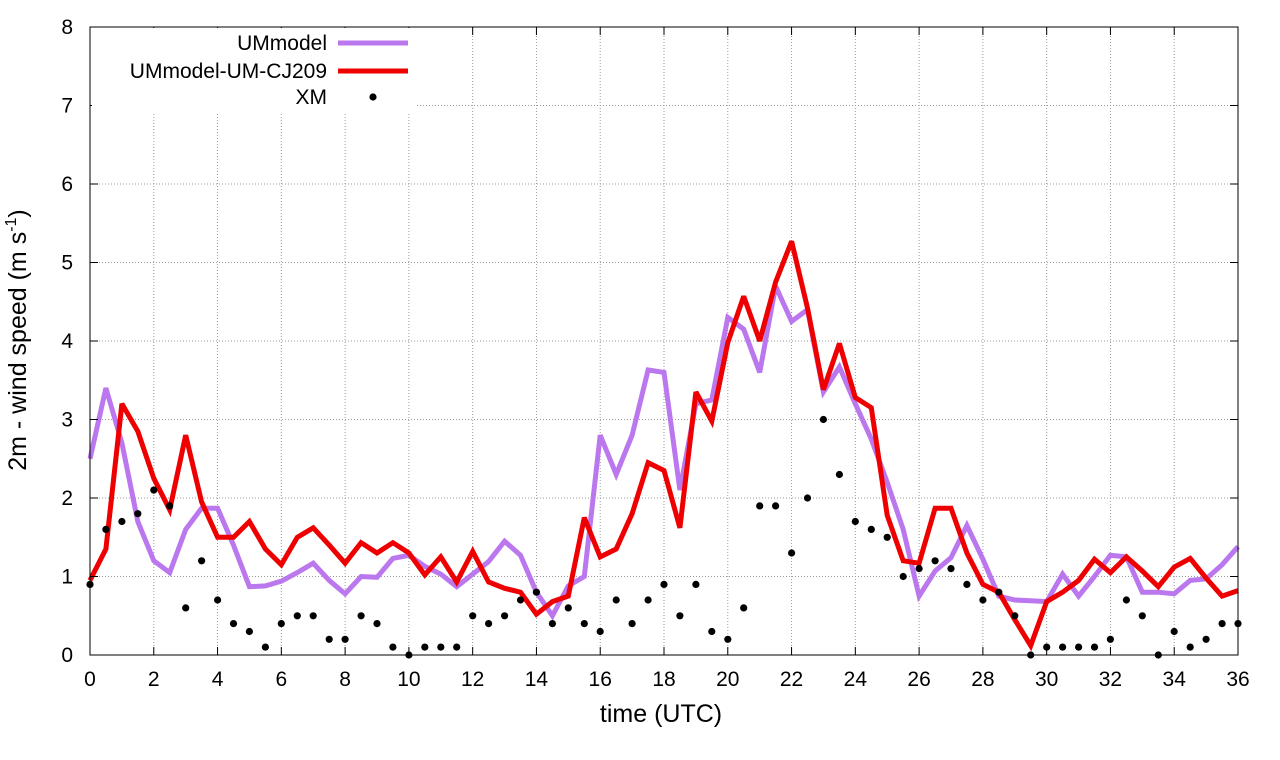 This screenshot has width=1280, height=760. Describe the element at coordinates (154, 679) in the screenshot. I see `x-tick-label: 2` at that location.